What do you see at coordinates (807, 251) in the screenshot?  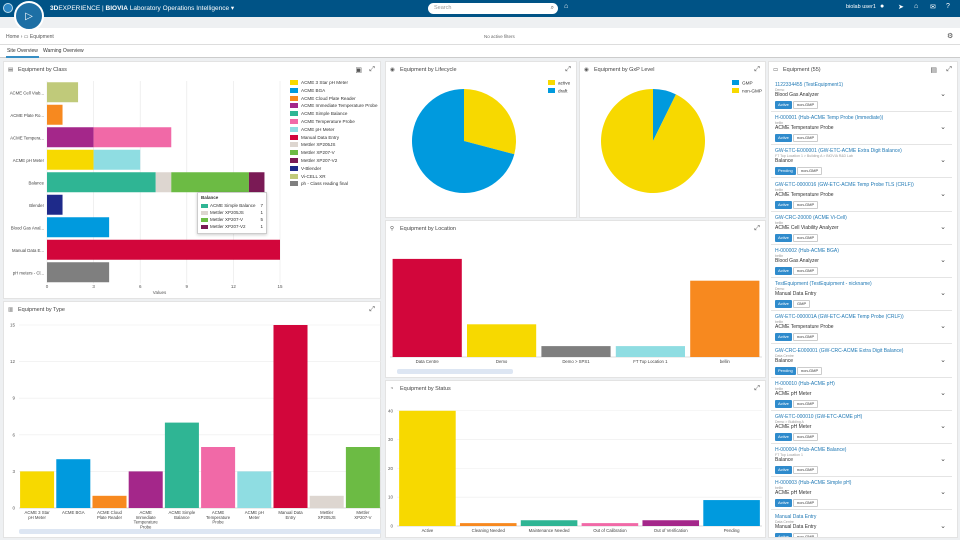 I see `equipment-card-title: H-000002 (Hub-ACME BGA)` at bounding box center [807, 251].